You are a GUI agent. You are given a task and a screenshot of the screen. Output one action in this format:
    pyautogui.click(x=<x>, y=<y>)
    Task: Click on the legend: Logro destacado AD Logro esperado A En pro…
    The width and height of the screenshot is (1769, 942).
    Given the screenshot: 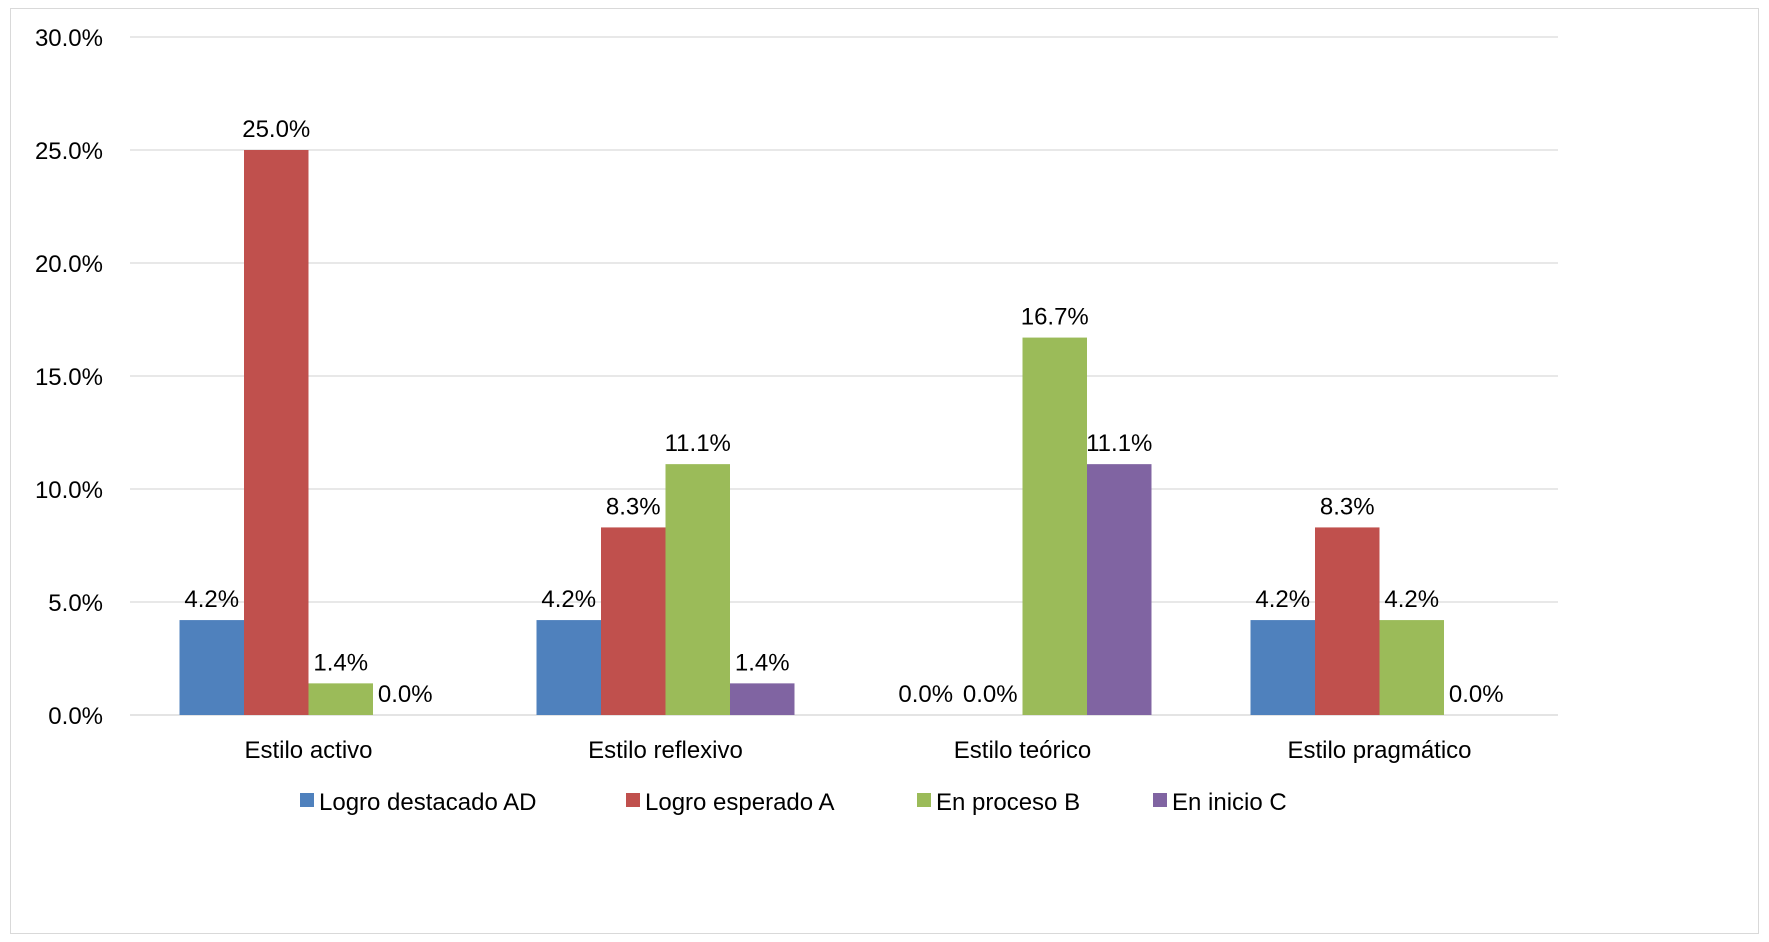 What is the action you would take?
    pyautogui.click(x=793, y=802)
    